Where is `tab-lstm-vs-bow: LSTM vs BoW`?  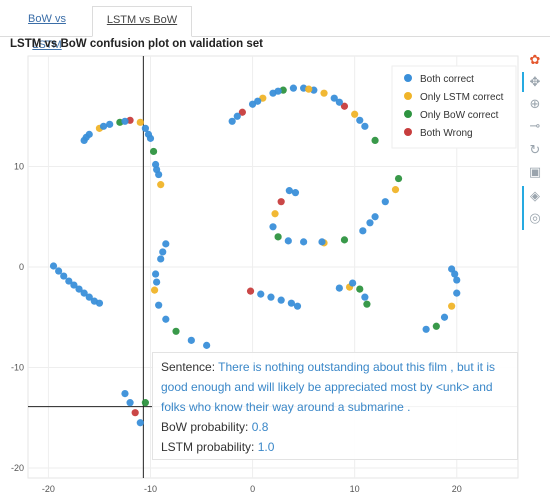
tab-lstm-vs-bow: LSTM vs BoW is located at coordinates (142, 21).